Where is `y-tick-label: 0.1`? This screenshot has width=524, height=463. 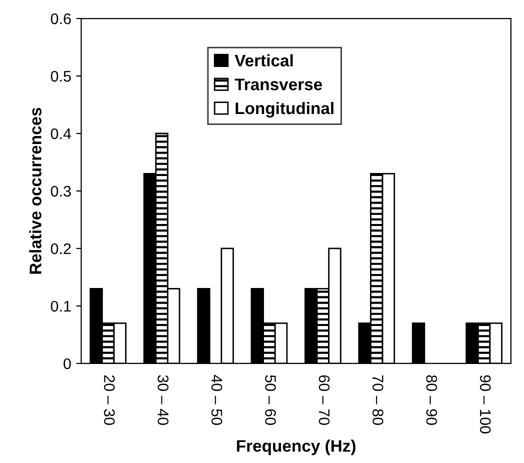
y-tick-label: 0.1 is located at coordinates (60, 306).